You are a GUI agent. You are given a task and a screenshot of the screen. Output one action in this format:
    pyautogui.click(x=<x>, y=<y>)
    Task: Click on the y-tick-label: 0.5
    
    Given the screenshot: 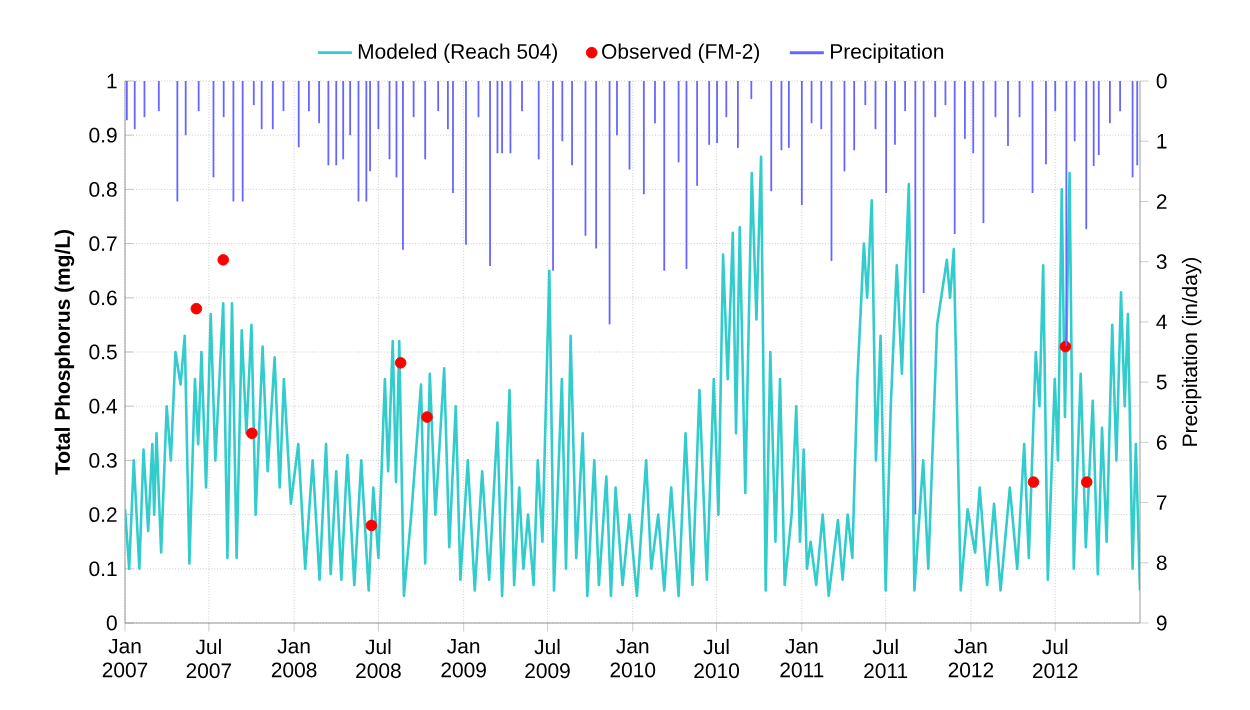 What is the action you would take?
    pyautogui.click(x=103, y=352)
    